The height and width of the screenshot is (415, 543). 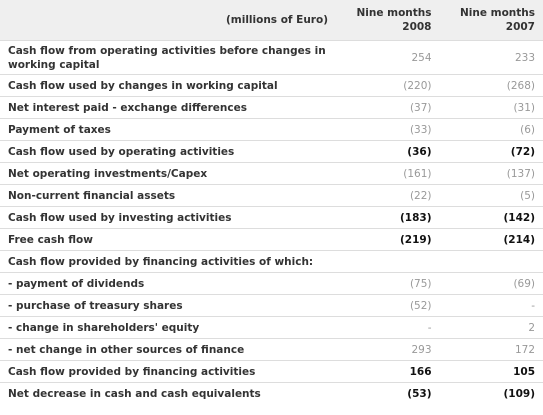 I want to click on row-label: Net operating investments/Capex, so click(x=168, y=173).